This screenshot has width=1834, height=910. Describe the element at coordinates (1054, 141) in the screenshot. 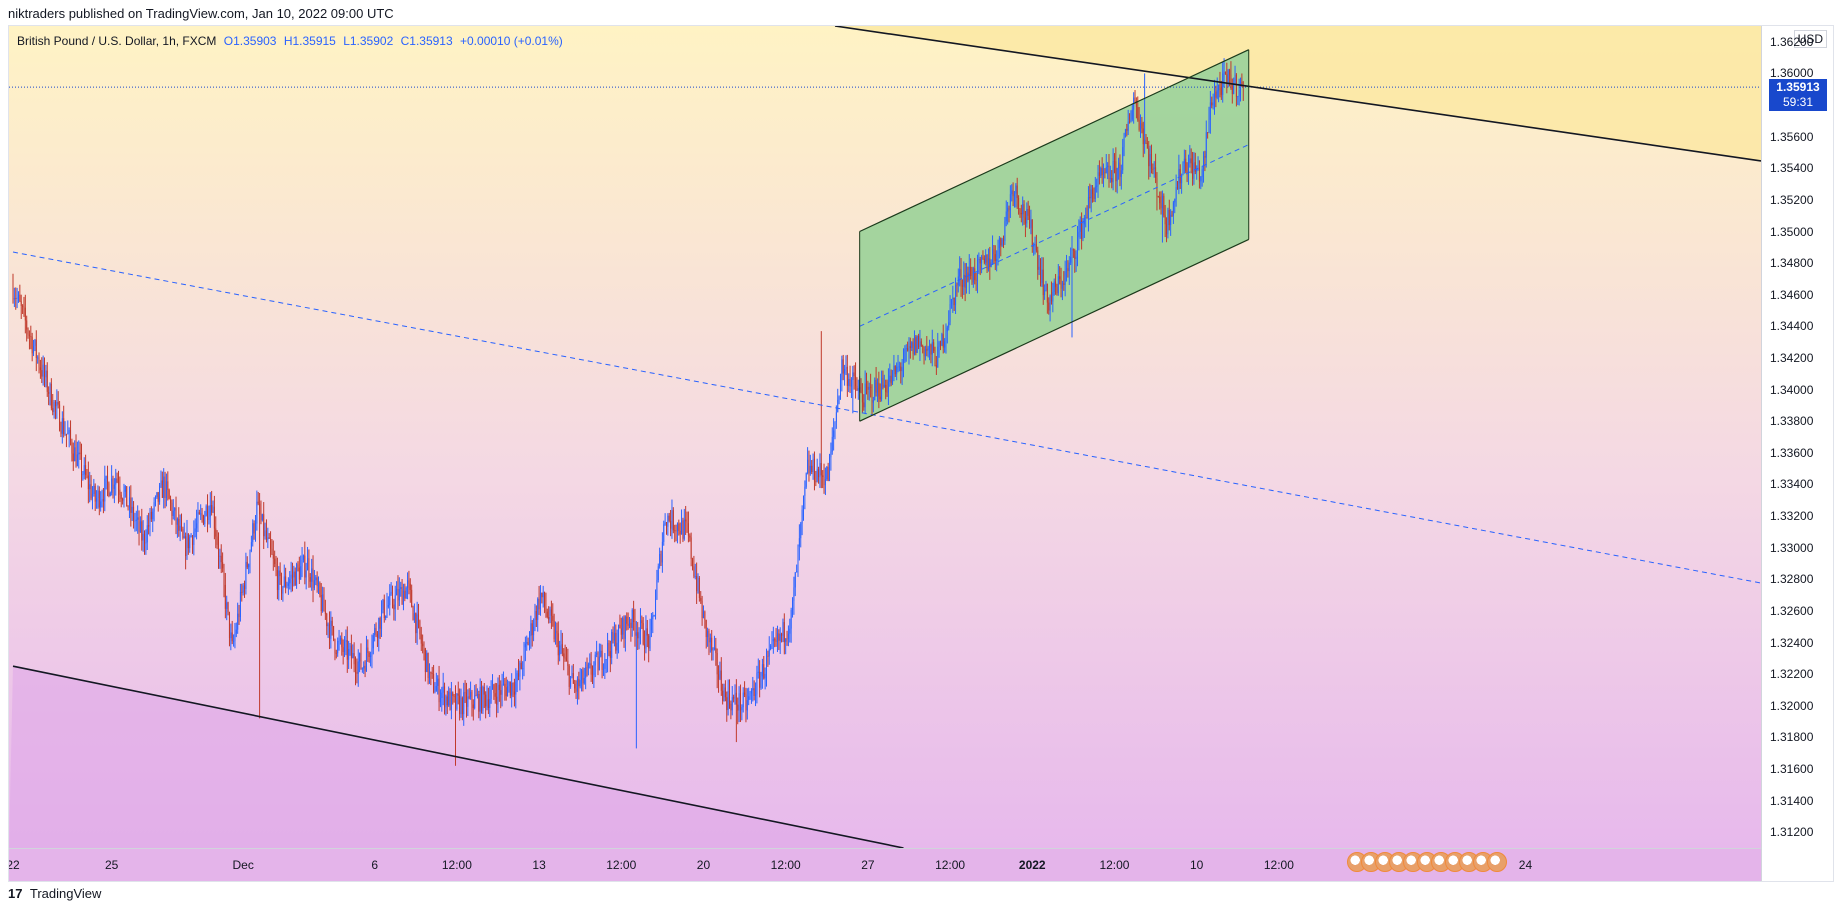

I see `channel-upper-line` at that location.